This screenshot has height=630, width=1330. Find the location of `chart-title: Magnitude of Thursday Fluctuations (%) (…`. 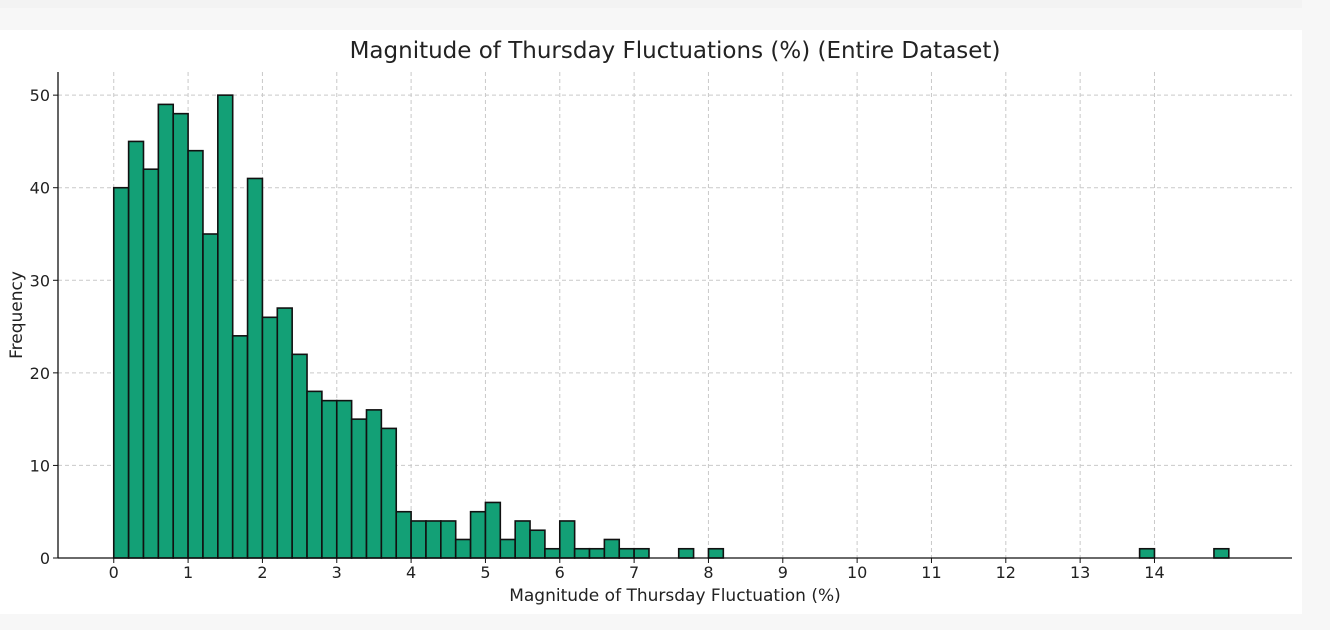

chart-title: Magnitude of Thursday Fluctuations (%) (… is located at coordinates (675, 51).